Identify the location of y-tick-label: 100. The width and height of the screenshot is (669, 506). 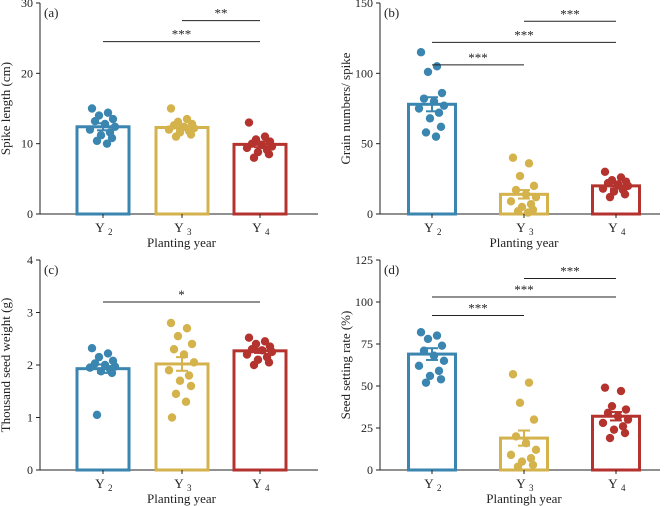
(364, 302).